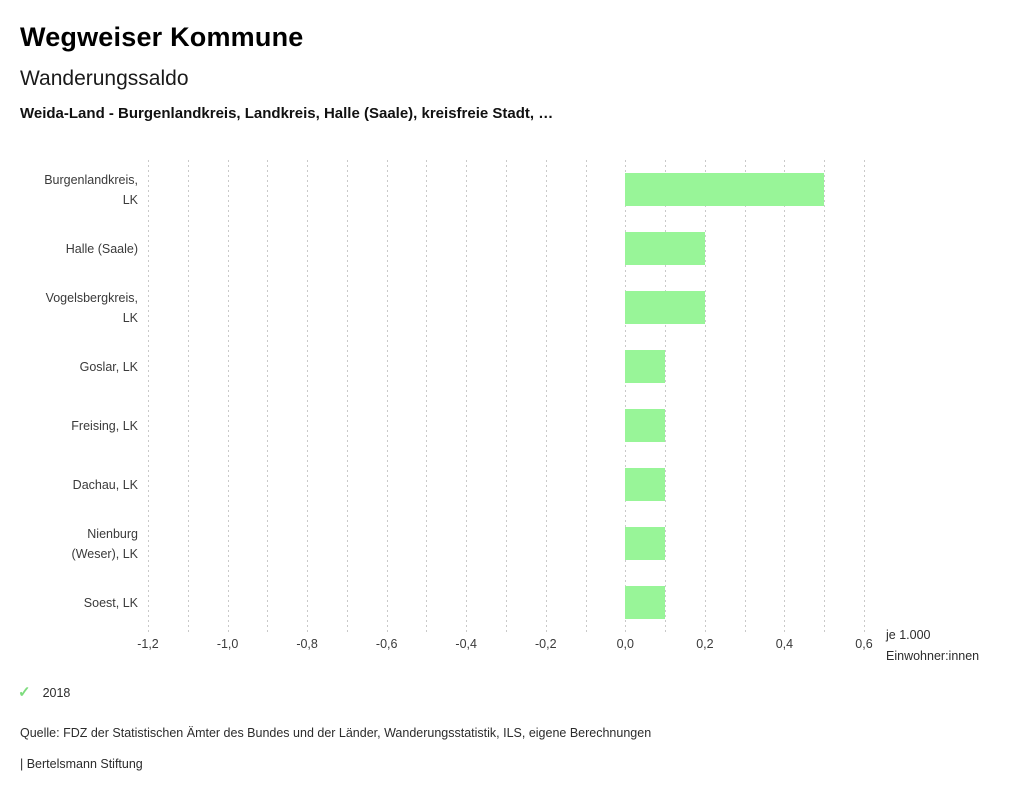  I want to click on category-label-text: Halle (Saale), so click(101, 248).